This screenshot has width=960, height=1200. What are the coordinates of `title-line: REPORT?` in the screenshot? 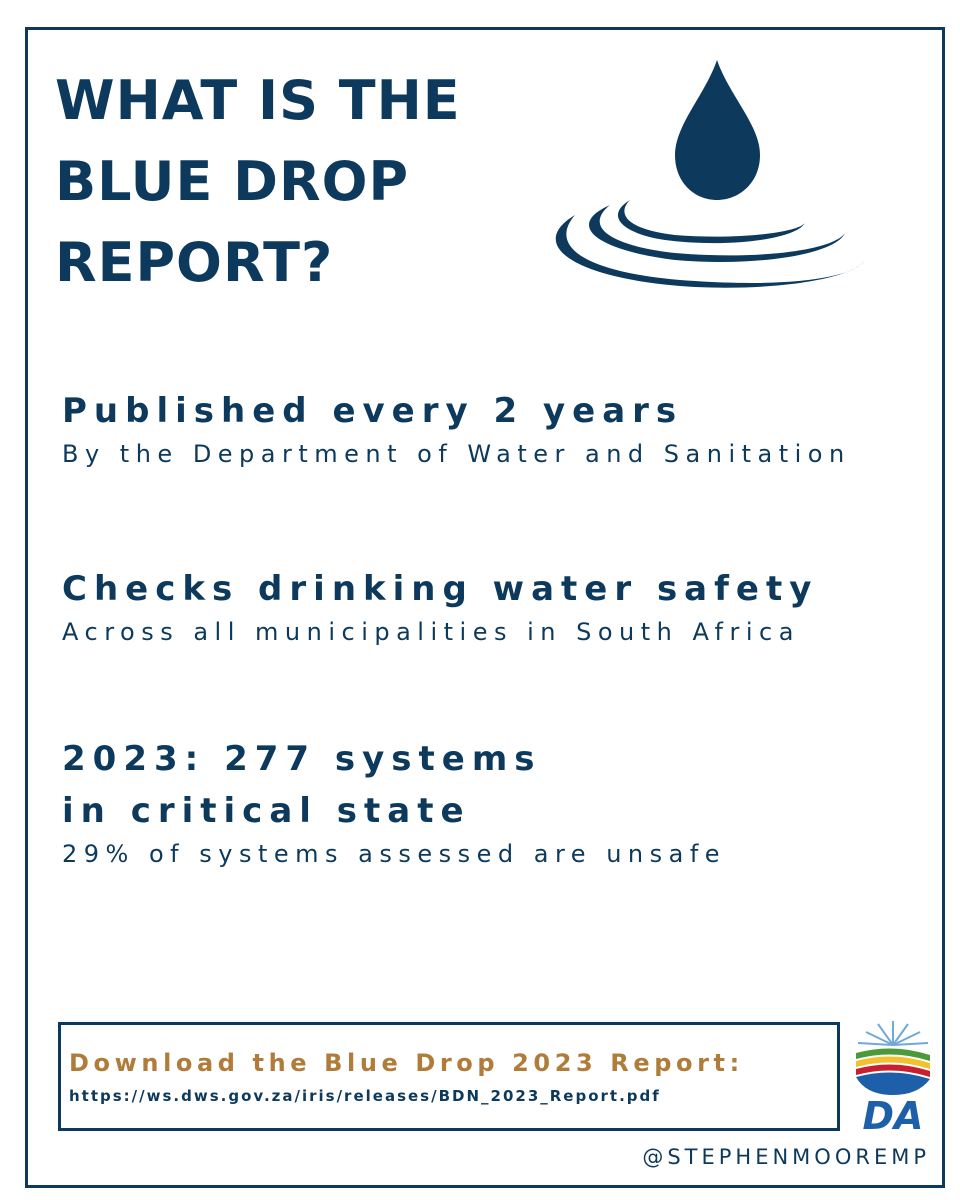 It's located at (194, 262).